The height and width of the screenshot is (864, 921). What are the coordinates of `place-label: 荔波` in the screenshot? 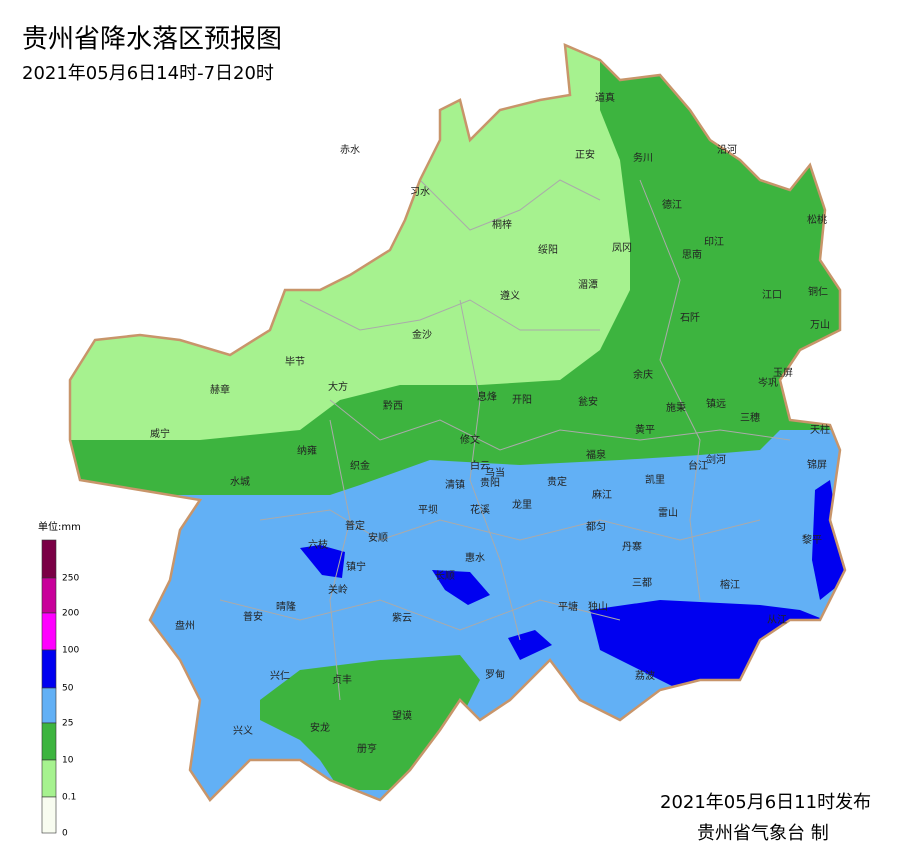 It's located at (645, 675).